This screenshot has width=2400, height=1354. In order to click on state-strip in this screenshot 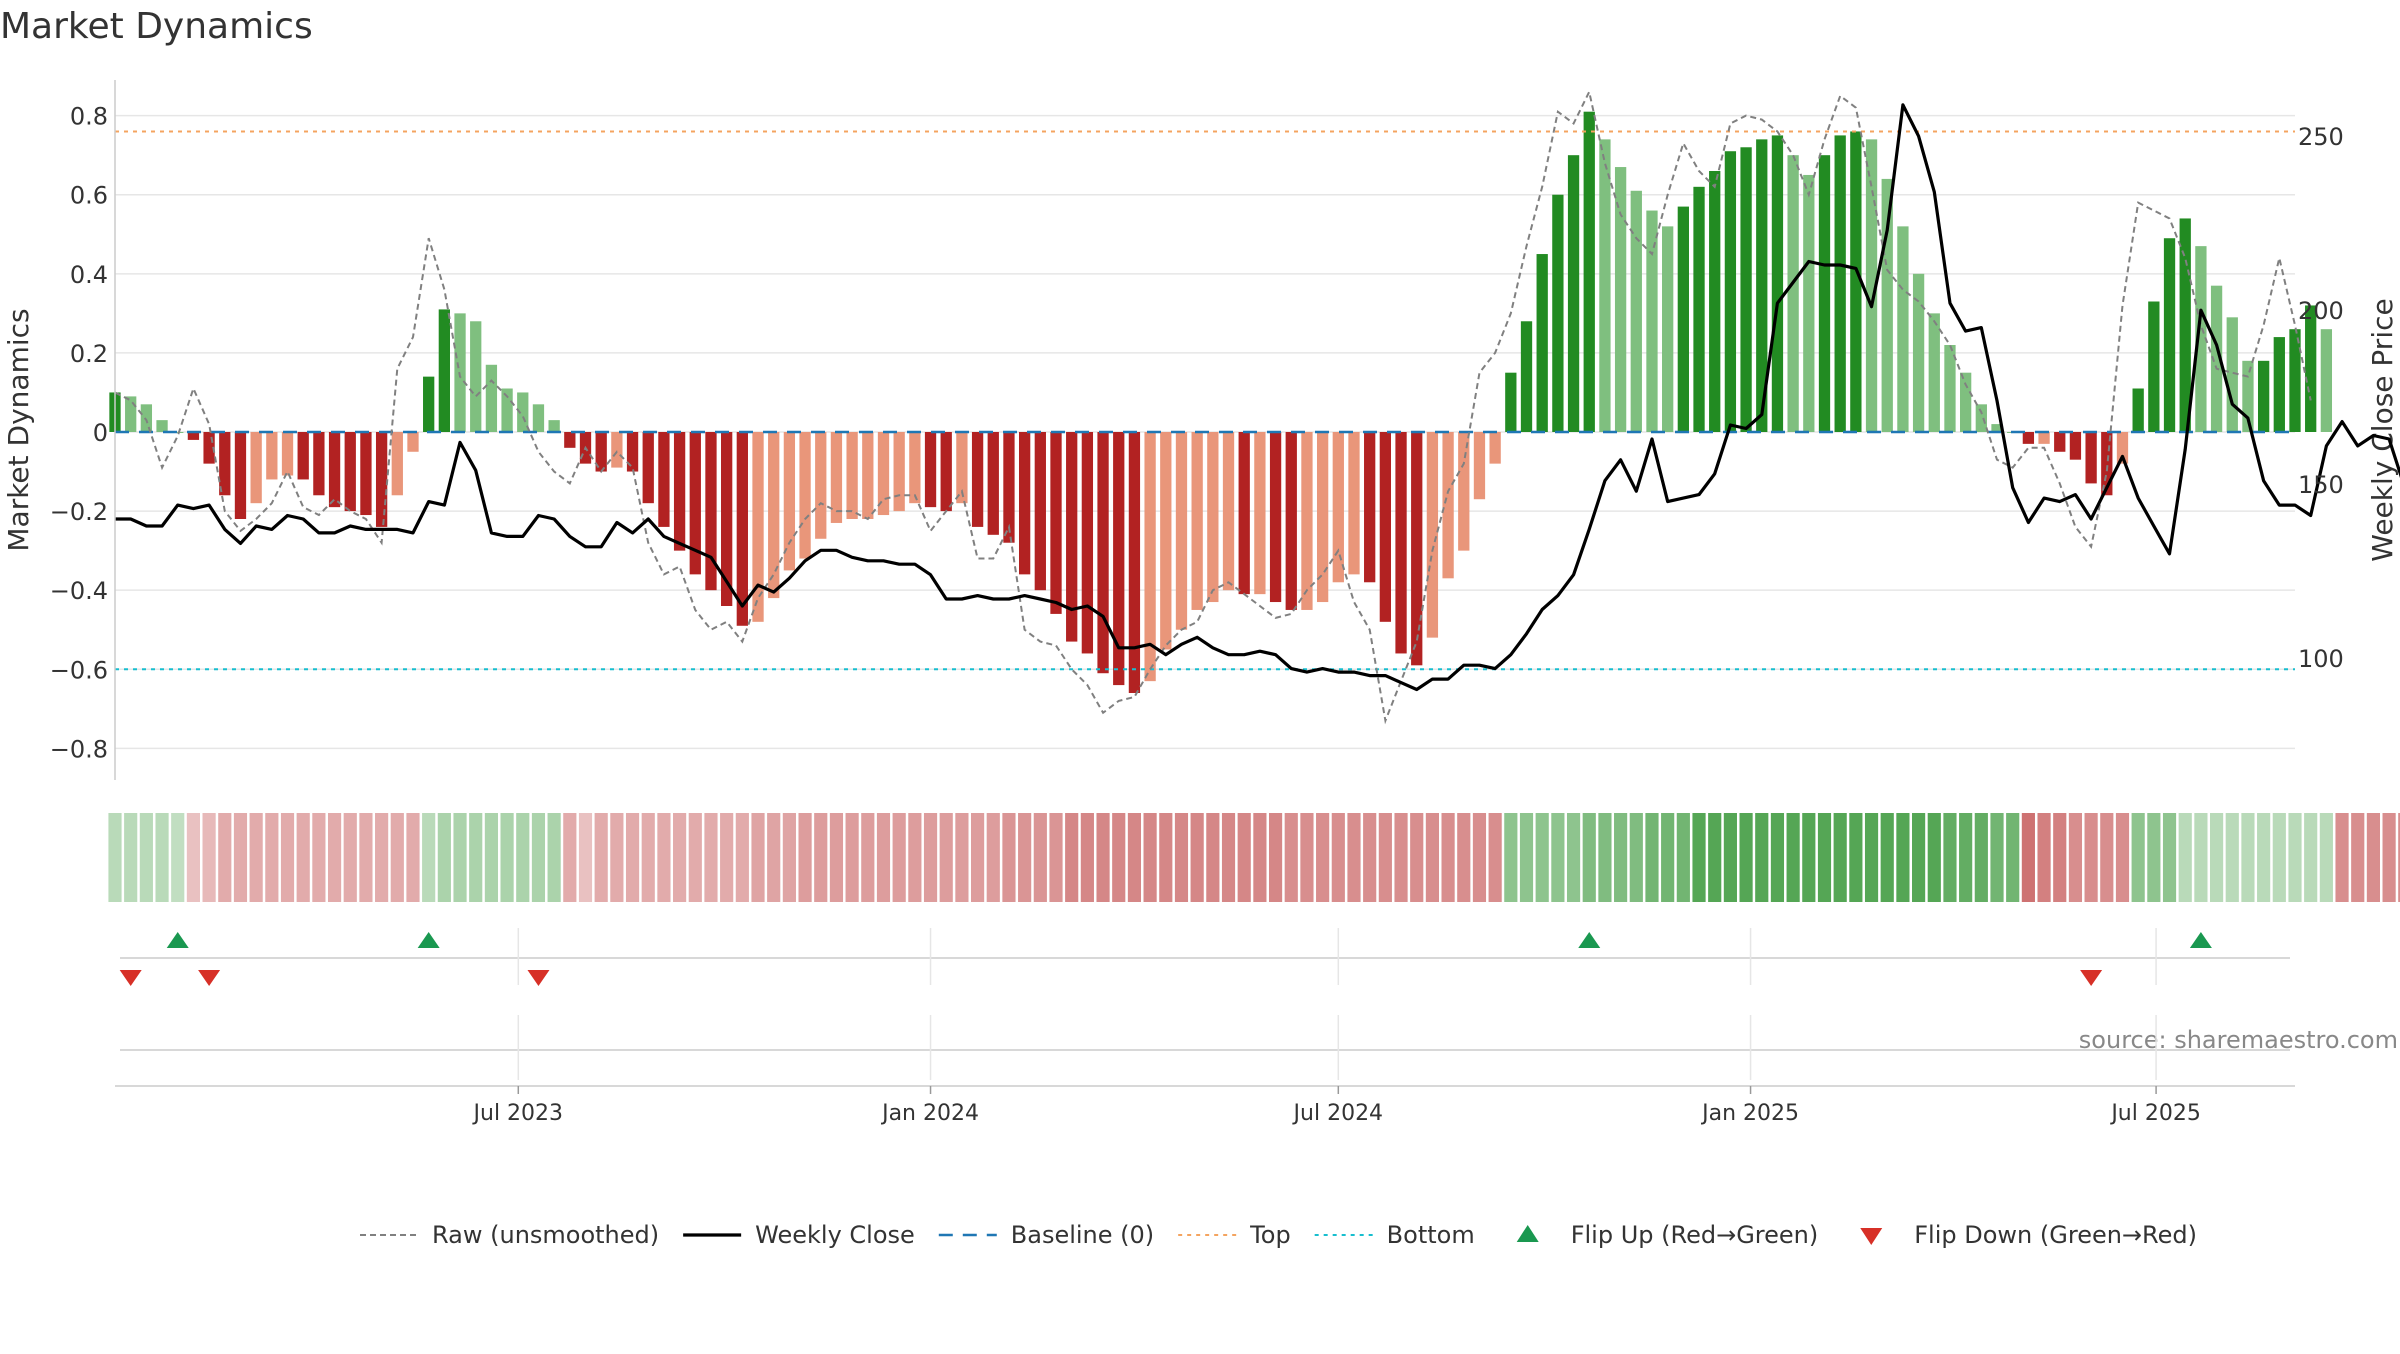, I will do `click(1254, 857)`.